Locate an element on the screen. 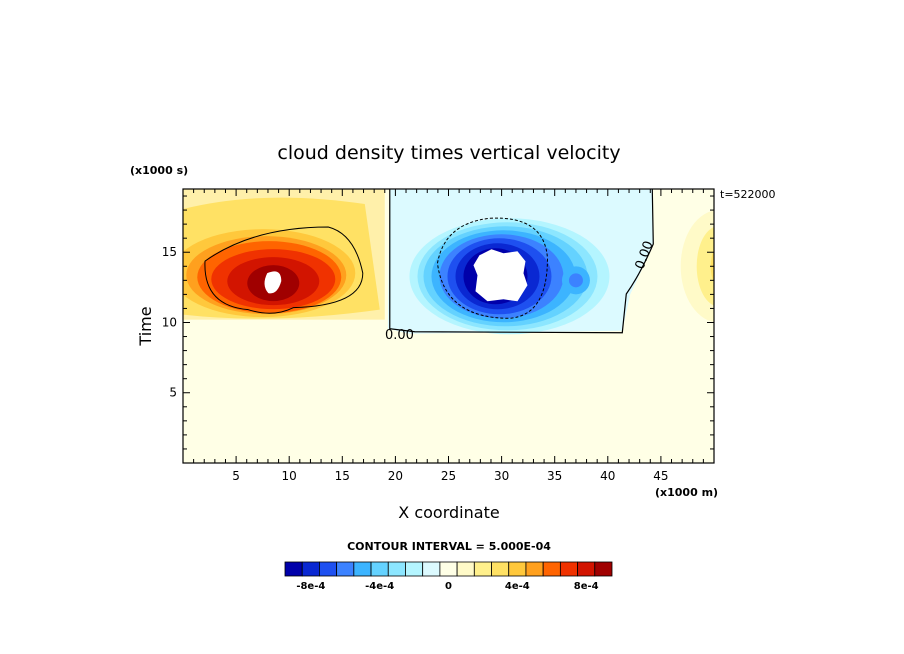 Image resolution: width=904 pixels, height=654 pixels. negative-secondary-core is located at coordinates (575, 280).